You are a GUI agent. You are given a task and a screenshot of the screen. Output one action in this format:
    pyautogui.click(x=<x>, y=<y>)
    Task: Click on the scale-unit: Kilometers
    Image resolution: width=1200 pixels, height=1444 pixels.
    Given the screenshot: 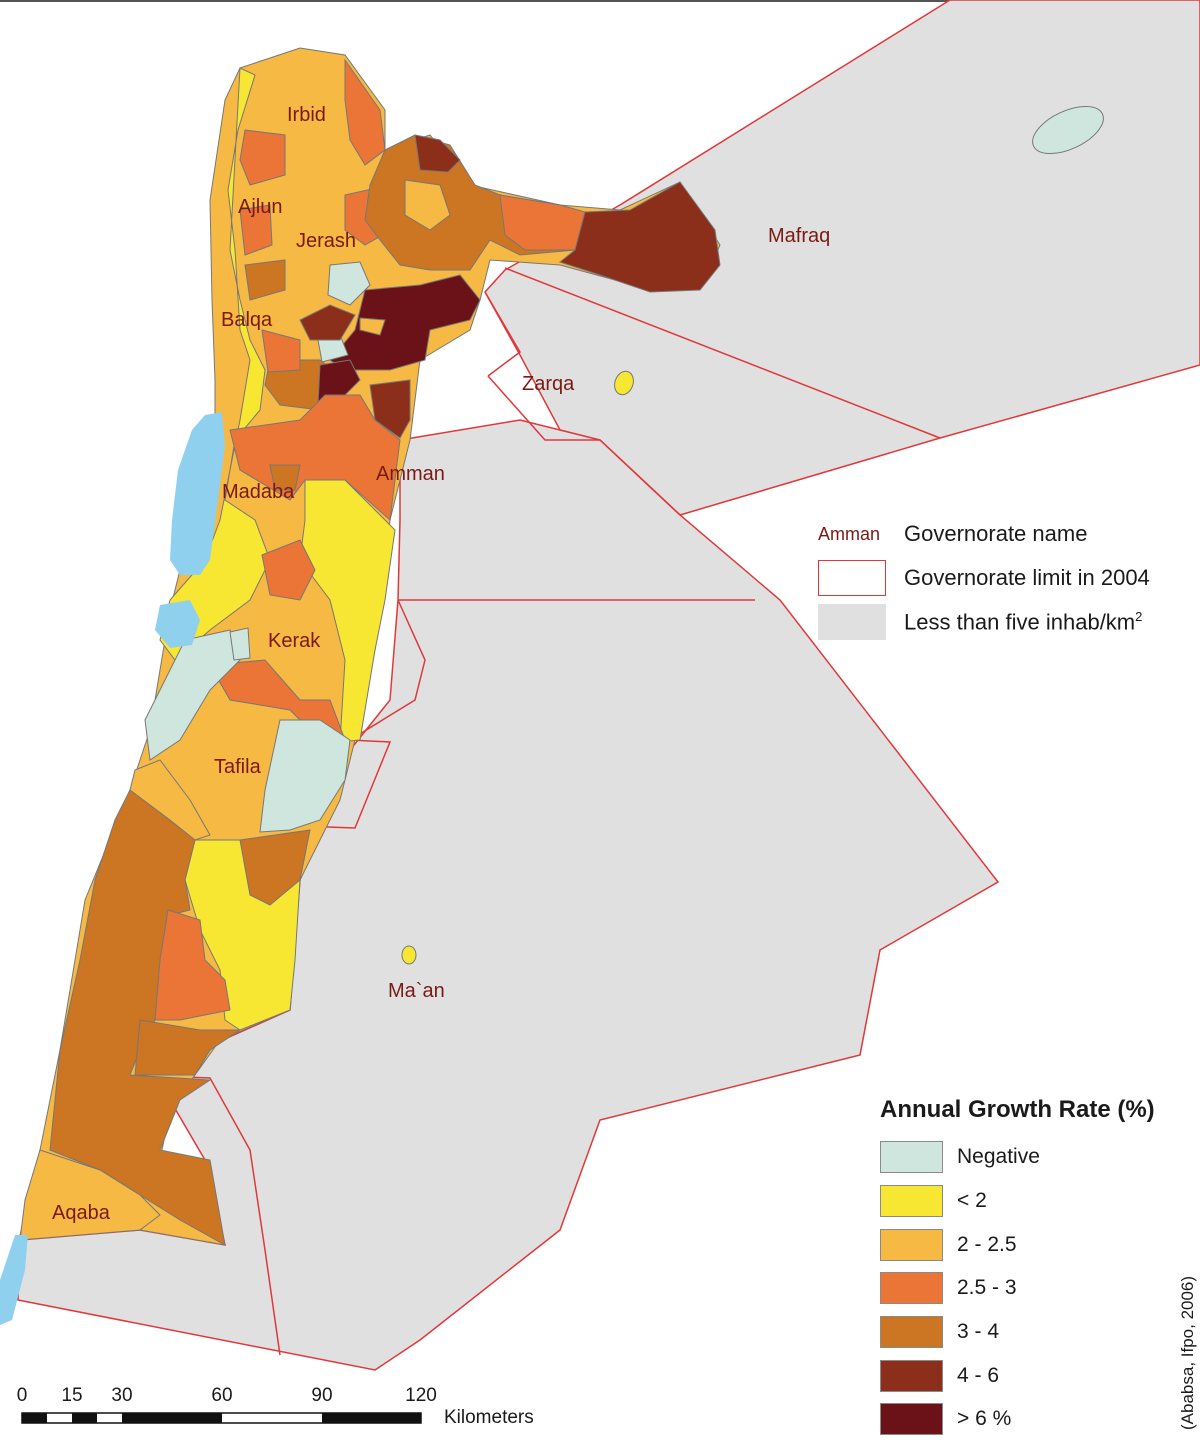 What is the action you would take?
    pyautogui.click(x=489, y=1417)
    